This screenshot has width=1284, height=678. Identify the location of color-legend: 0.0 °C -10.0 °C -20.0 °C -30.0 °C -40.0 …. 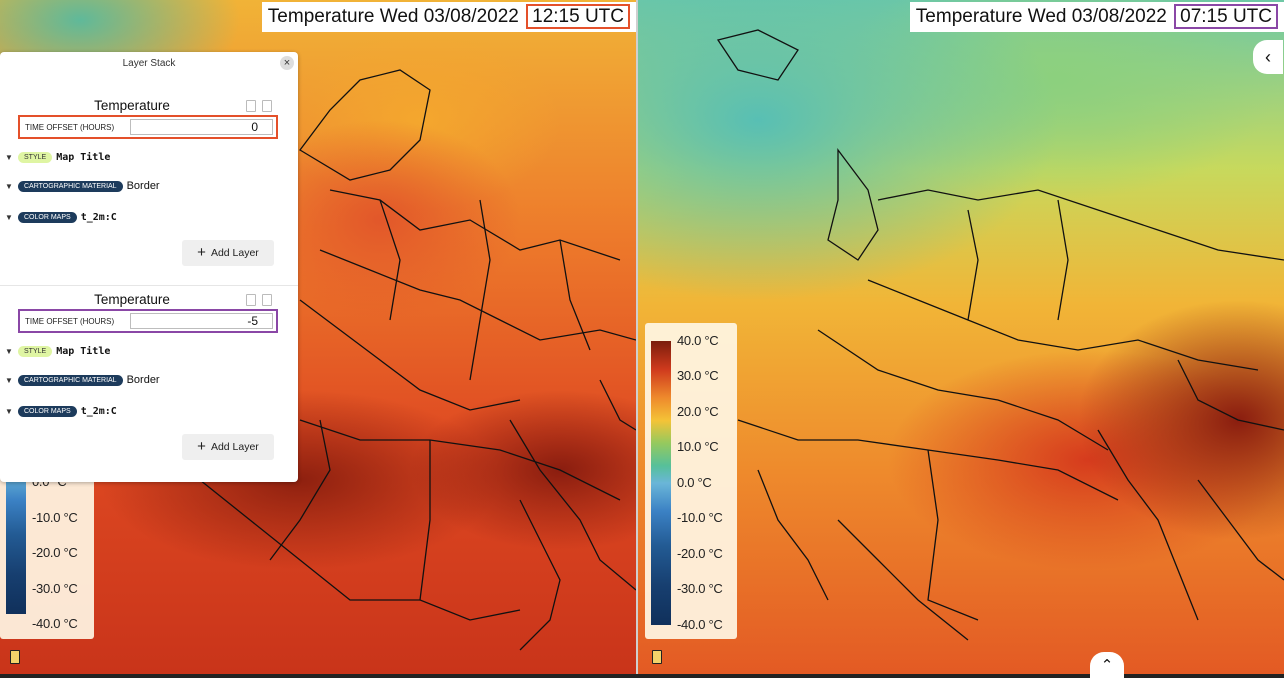
(47, 553).